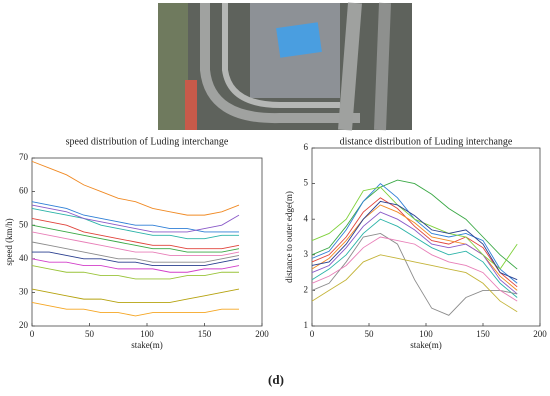 The image size is (550, 396). What do you see at coordinates (276, 379) in the screenshot?
I see `caption: (d)` at bounding box center [276, 379].